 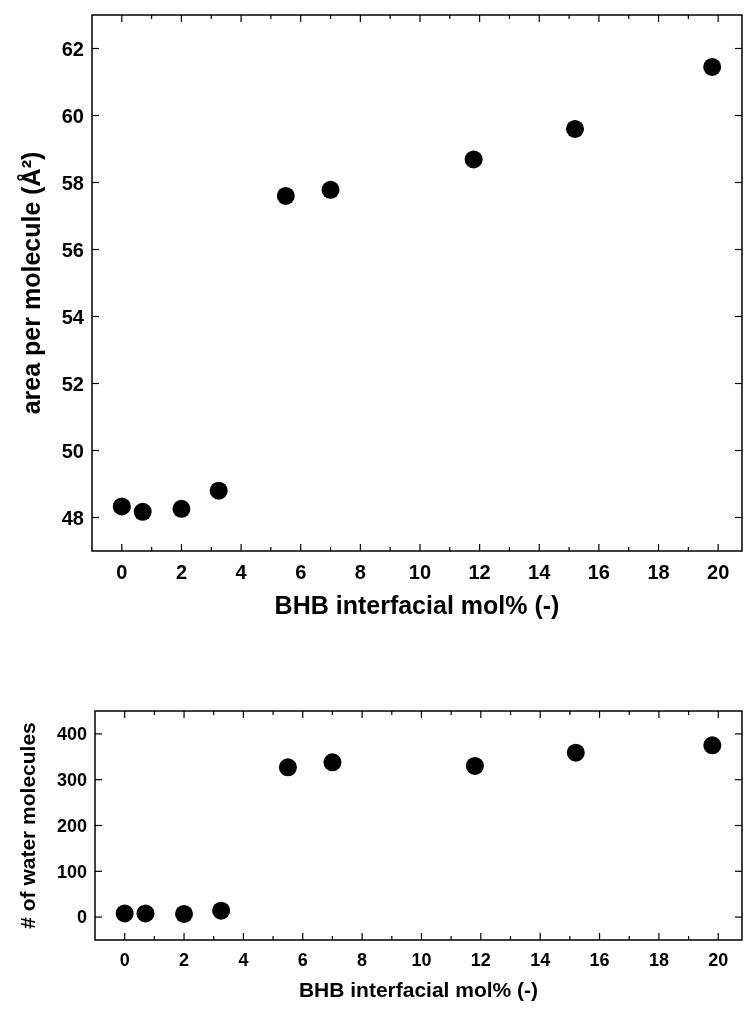 What do you see at coordinates (73, 316) in the screenshot?
I see `y-tick-label: 54` at bounding box center [73, 316].